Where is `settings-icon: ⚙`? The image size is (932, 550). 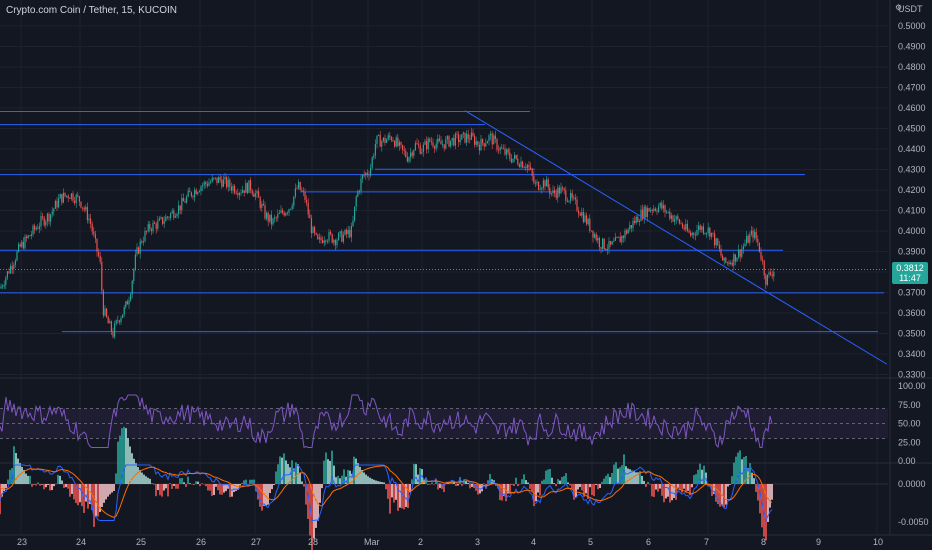 settings-icon: ⚙ is located at coordinates (899, 7).